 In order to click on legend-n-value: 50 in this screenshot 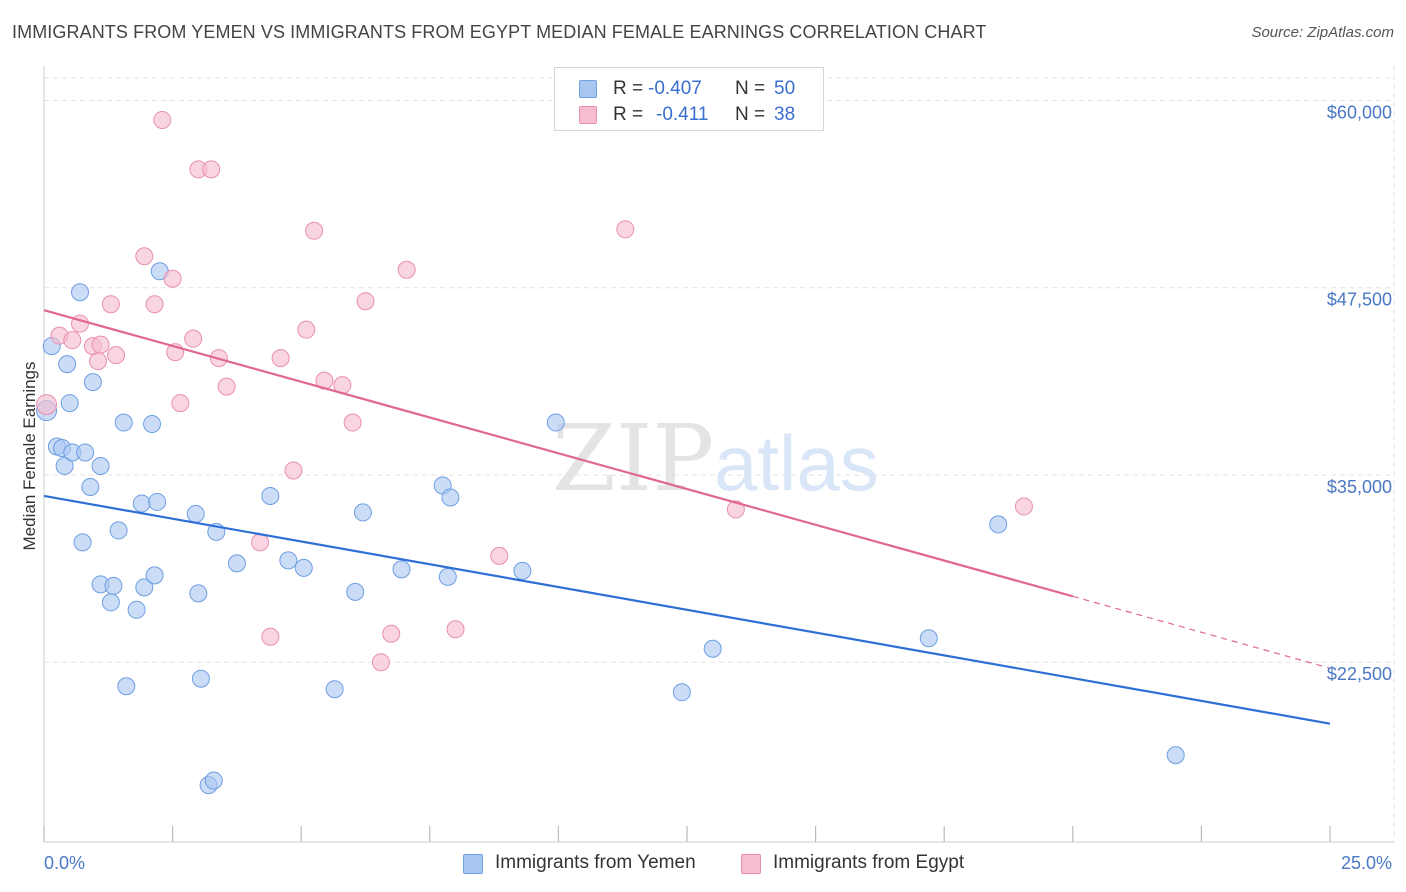, I will do `click(785, 88)`.